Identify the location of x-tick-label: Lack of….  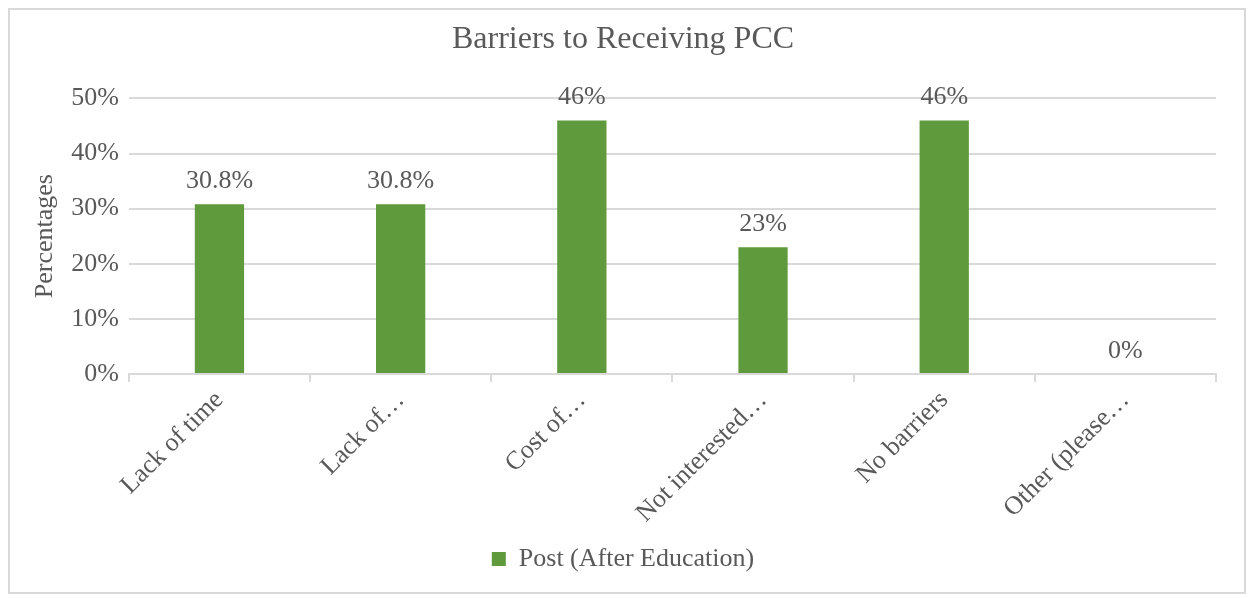
(362, 432).